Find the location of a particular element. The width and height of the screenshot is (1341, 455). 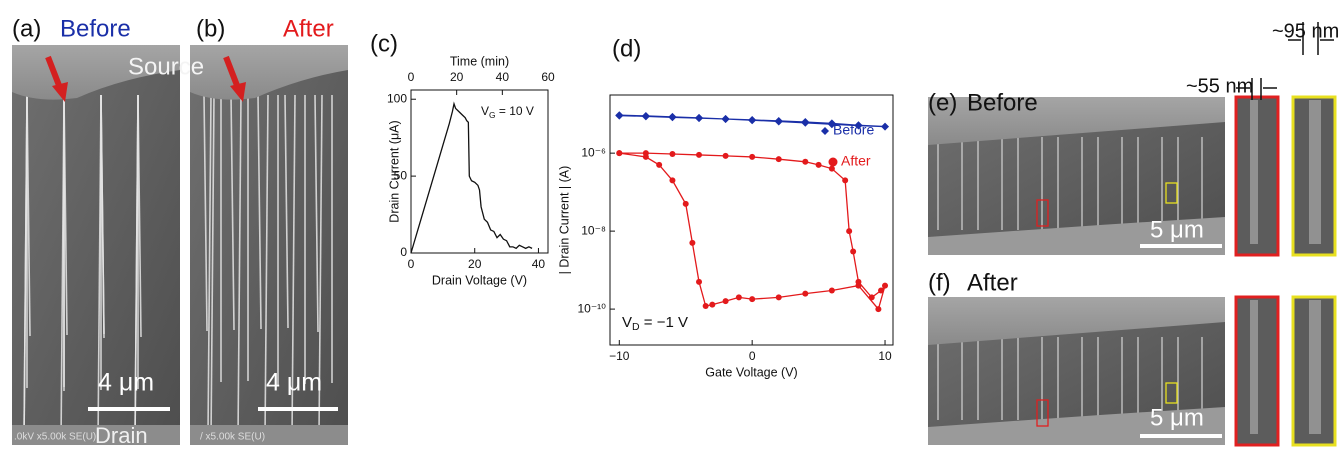

x2-tick-label: 0 is located at coordinates (411, 77).